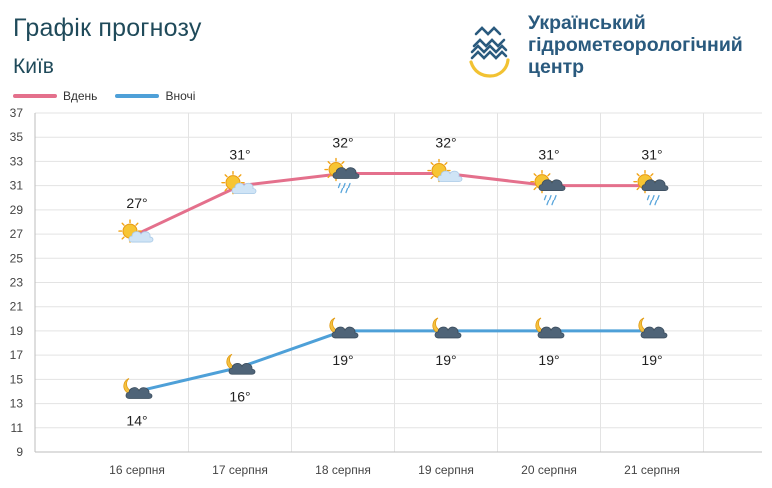  Describe the element at coordinates (107, 28) in the screenshot. I see `chart-title: Графік прогнозу` at that location.